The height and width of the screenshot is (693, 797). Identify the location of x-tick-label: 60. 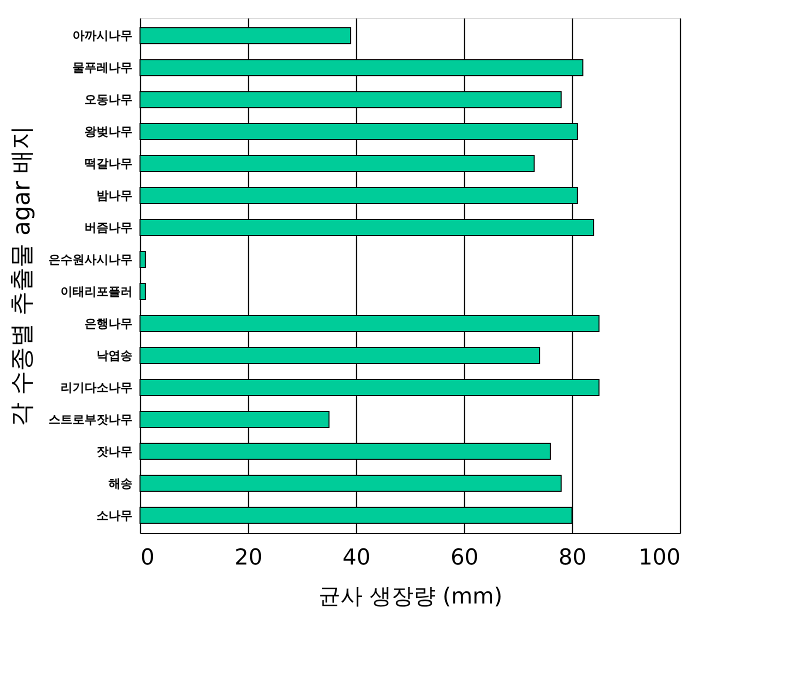
(464, 558).